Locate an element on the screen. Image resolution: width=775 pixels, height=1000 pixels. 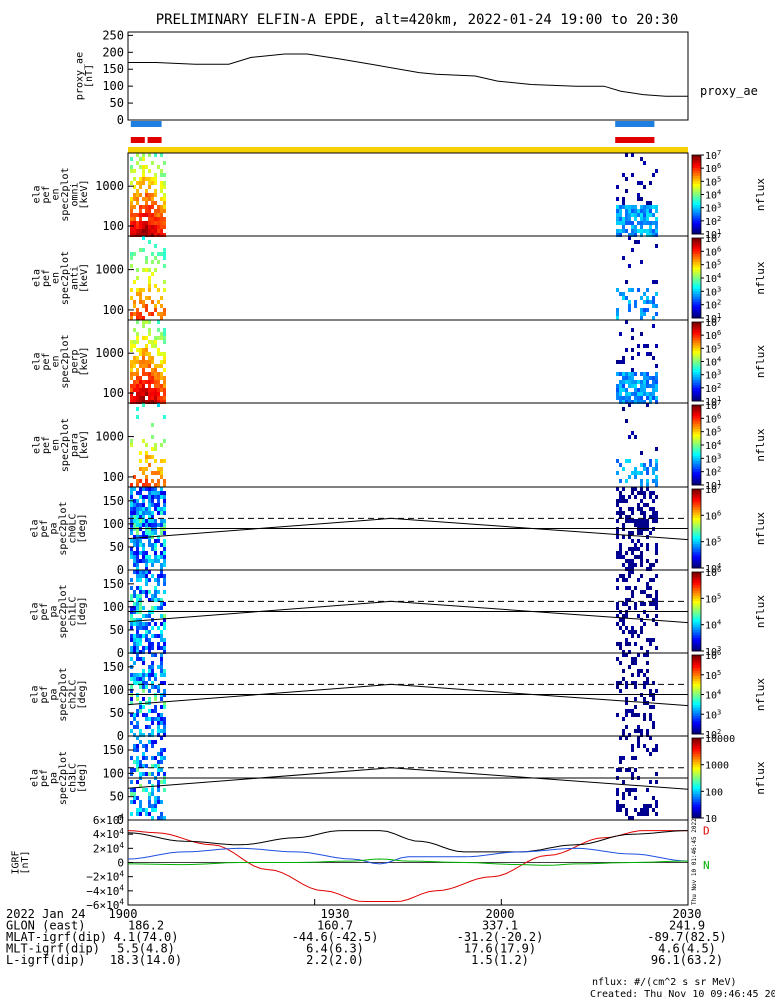
ela_pef_pa_spec2plot_ch0LC-ylabel-line: pef is located at coordinates (44, 528).